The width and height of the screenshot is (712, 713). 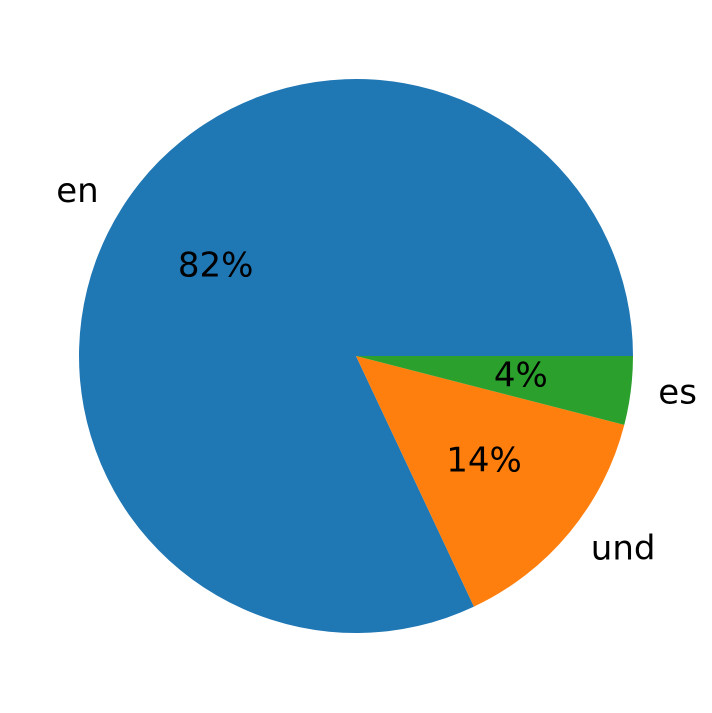 What do you see at coordinates (521, 375) in the screenshot?
I see `value-label: 4%` at bounding box center [521, 375].